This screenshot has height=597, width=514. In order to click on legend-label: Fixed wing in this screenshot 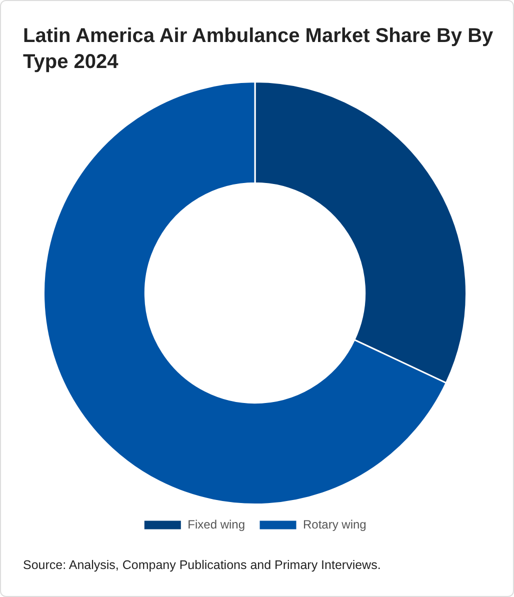, I will do `click(216, 524)`.